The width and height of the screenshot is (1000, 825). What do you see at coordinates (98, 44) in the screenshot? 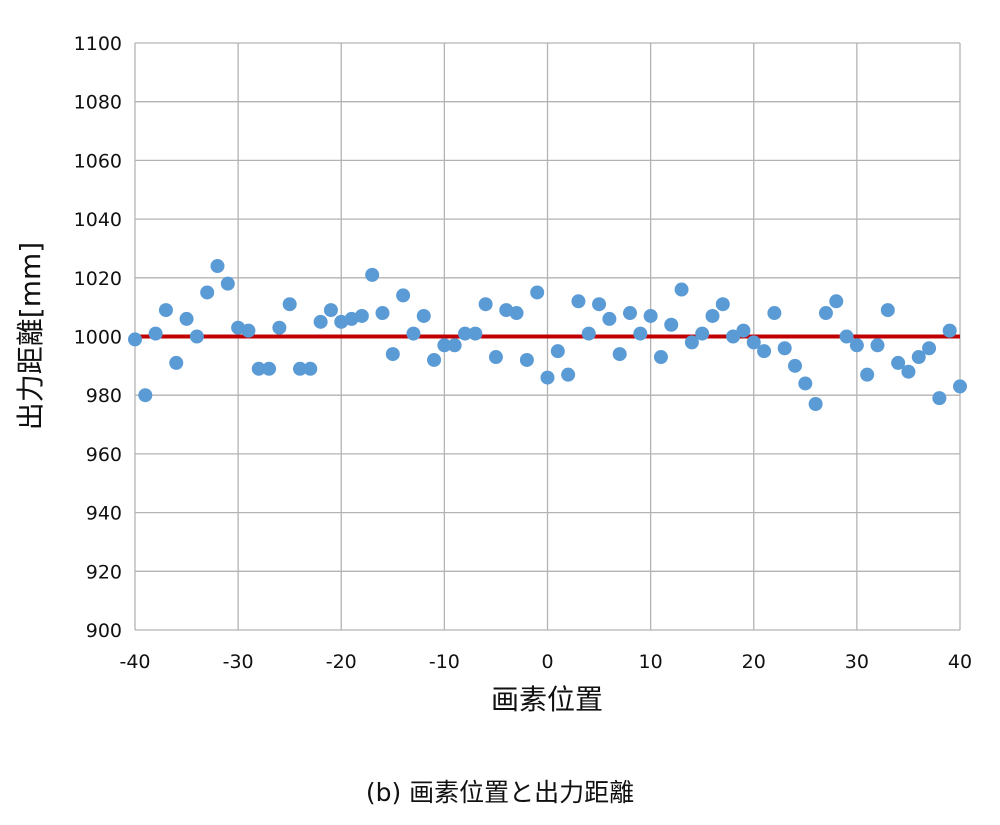
I see `y-tick-label: 1100` at bounding box center [98, 44].